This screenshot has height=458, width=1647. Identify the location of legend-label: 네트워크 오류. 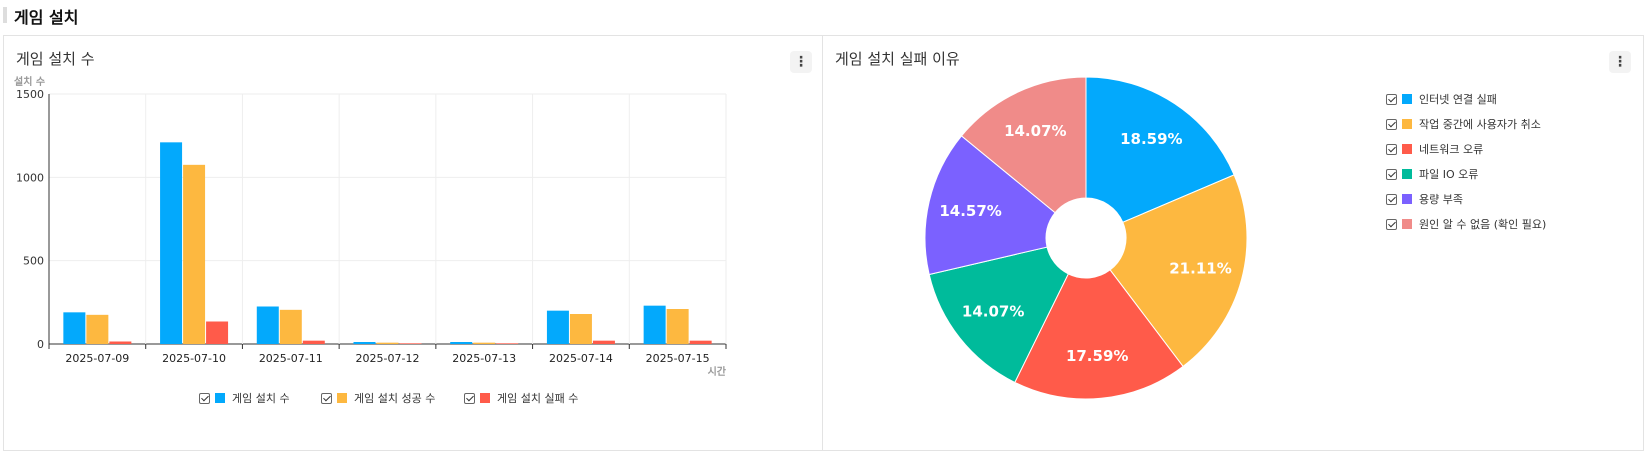
(1451, 149).